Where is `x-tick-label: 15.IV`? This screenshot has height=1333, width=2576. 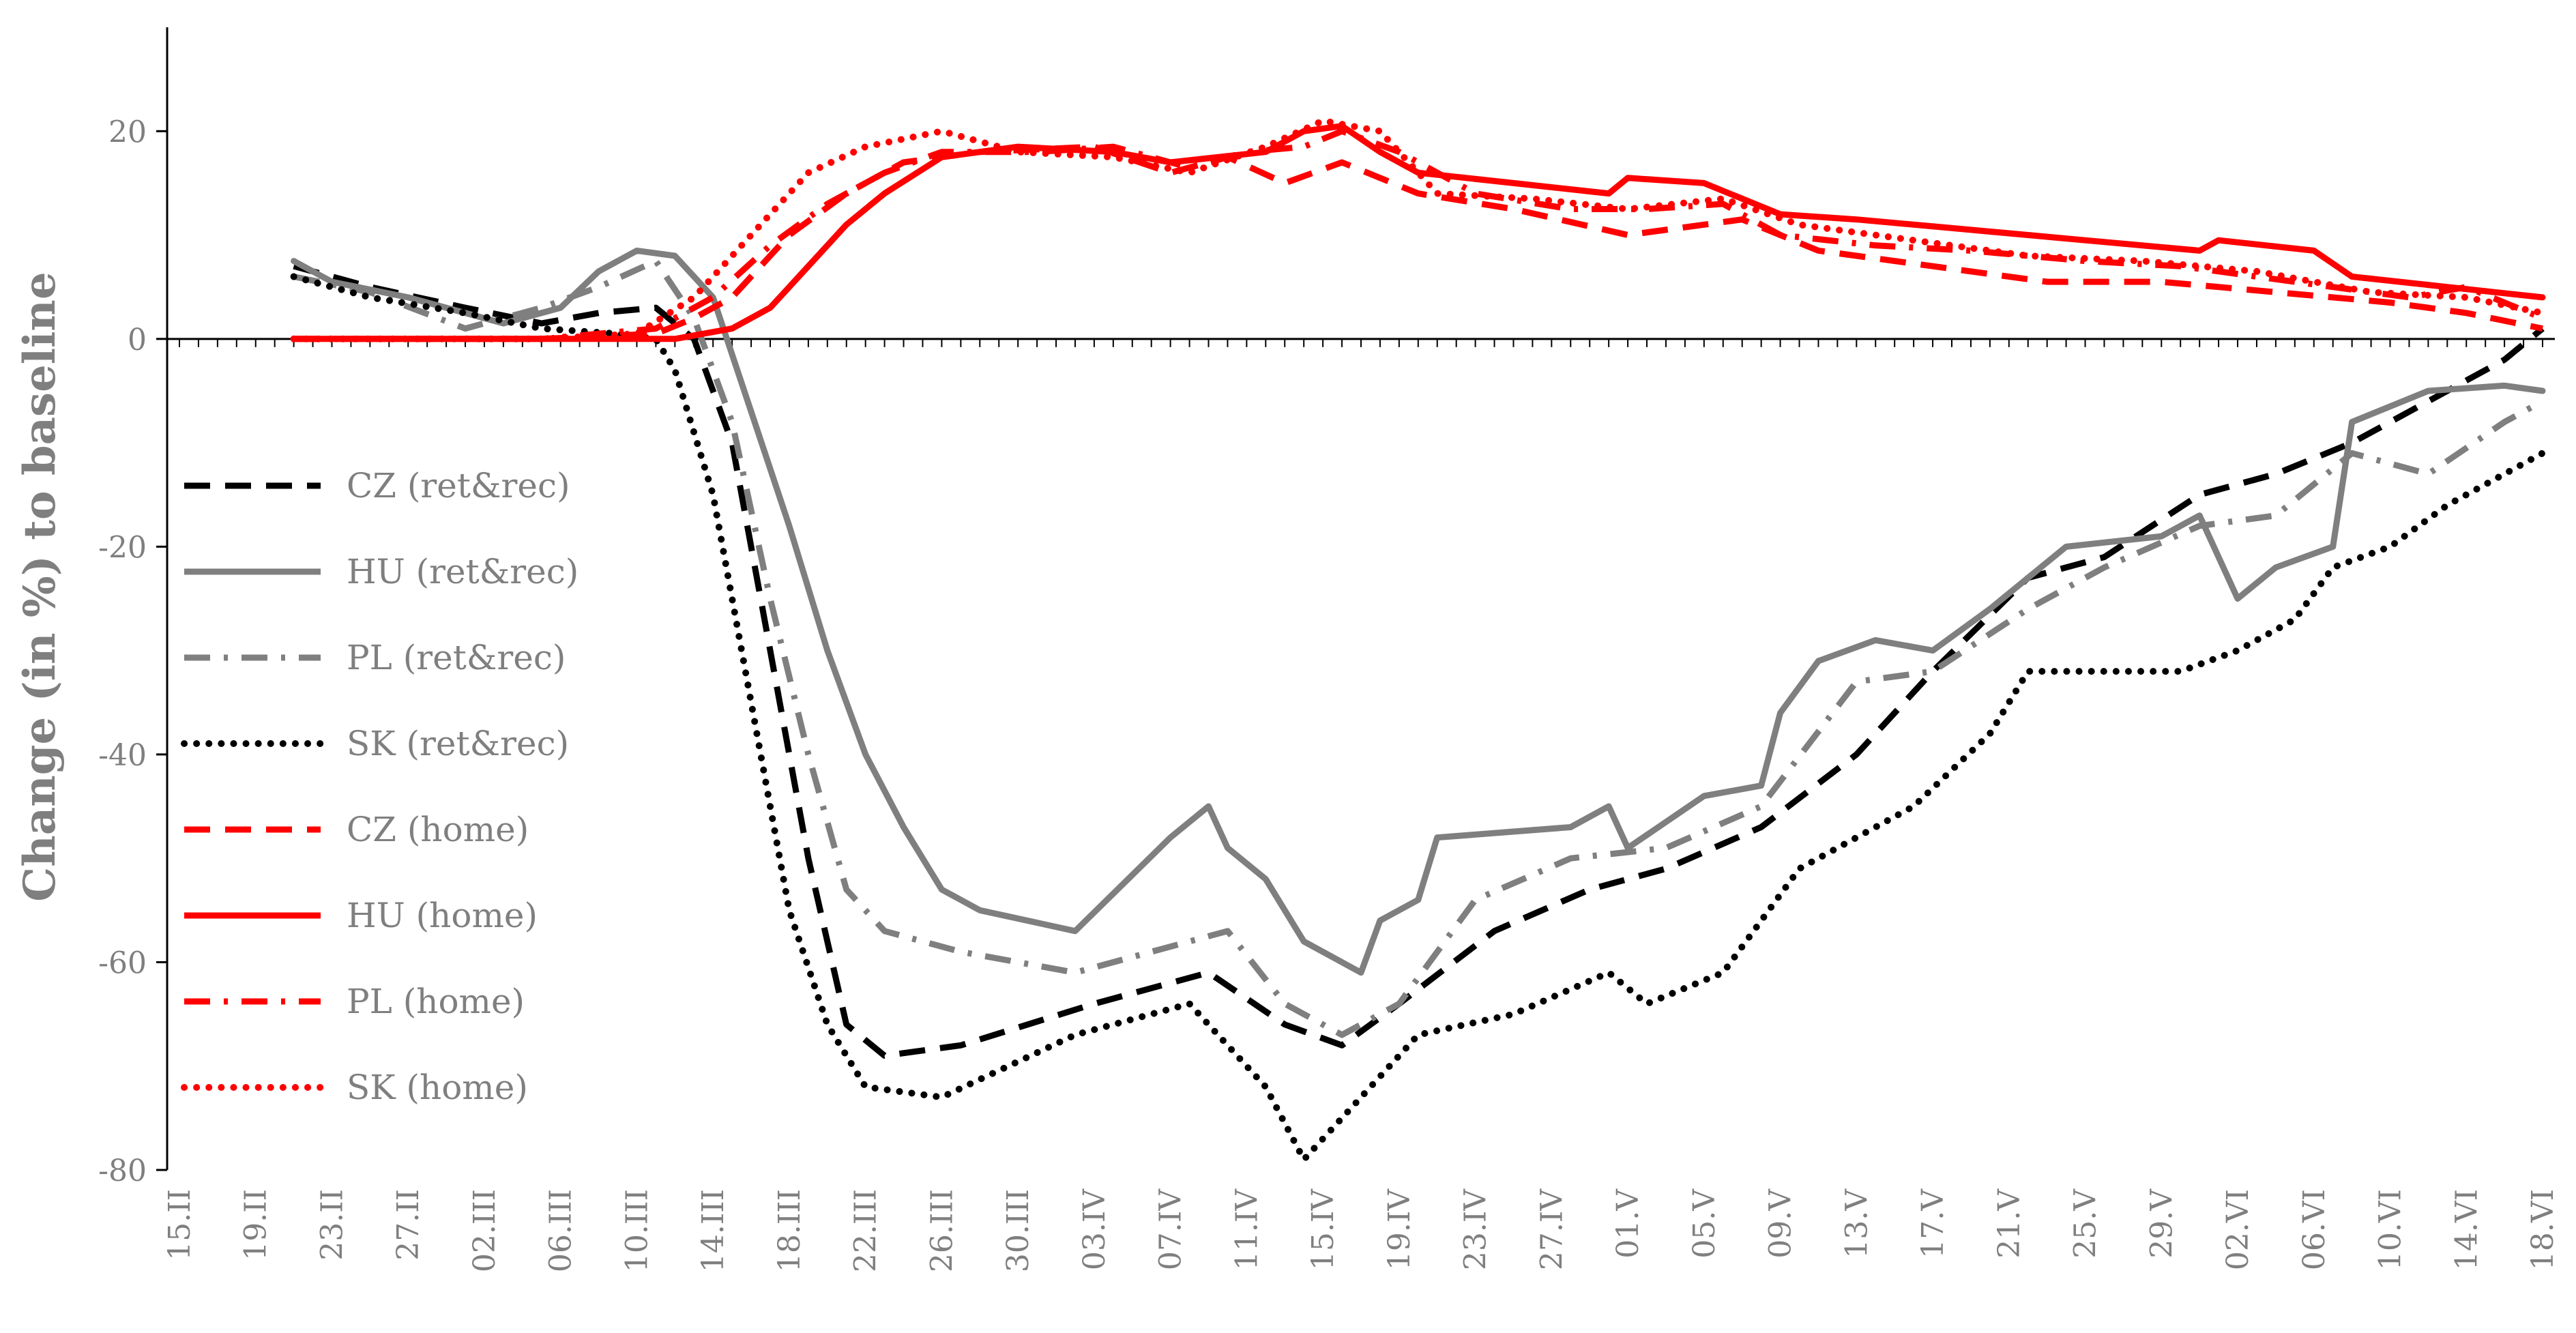 x-tick-label: 15.IV is located at coordinates (1323, 1229).